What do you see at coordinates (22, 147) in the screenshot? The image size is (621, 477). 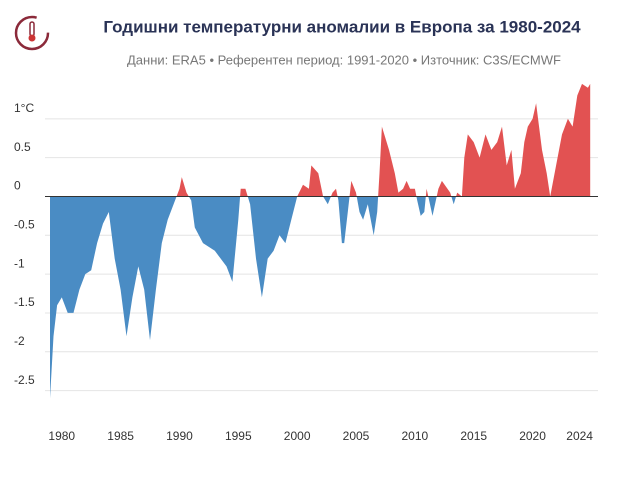 I see `y-tick-label: 0.5` at bounding box center [22, 147].